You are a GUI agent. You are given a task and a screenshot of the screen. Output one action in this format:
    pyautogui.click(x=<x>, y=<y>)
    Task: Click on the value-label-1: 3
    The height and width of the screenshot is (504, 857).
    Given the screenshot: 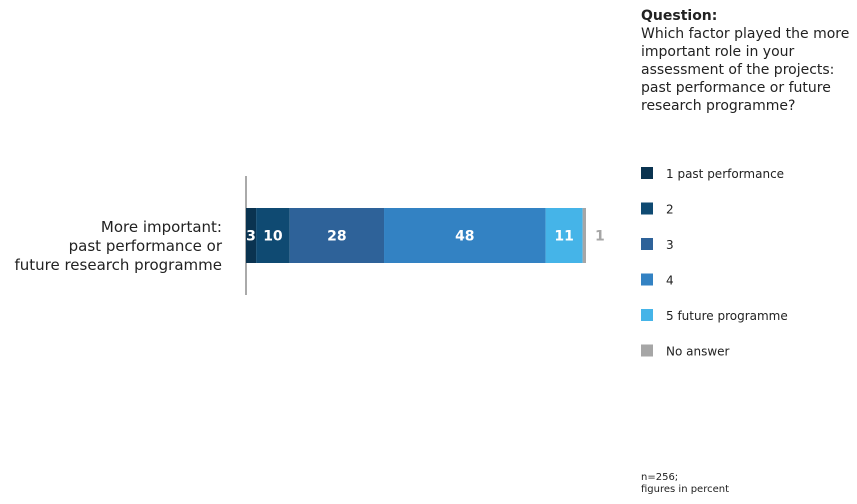 What is the action you would take?
    pyautogui.click(x=251, y=237)
    